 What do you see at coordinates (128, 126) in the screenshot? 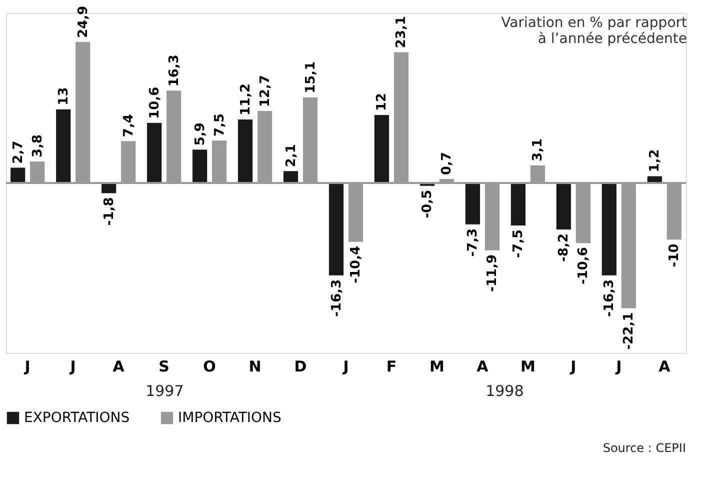
I see `data-label: 7,4` at bounding box center [128, 126].